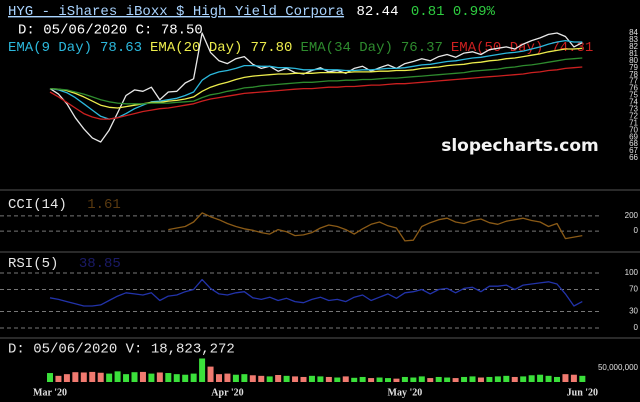 The image size is (640, 402). I want to click on y-tick-label: 50,000,000, so click(618, 367).